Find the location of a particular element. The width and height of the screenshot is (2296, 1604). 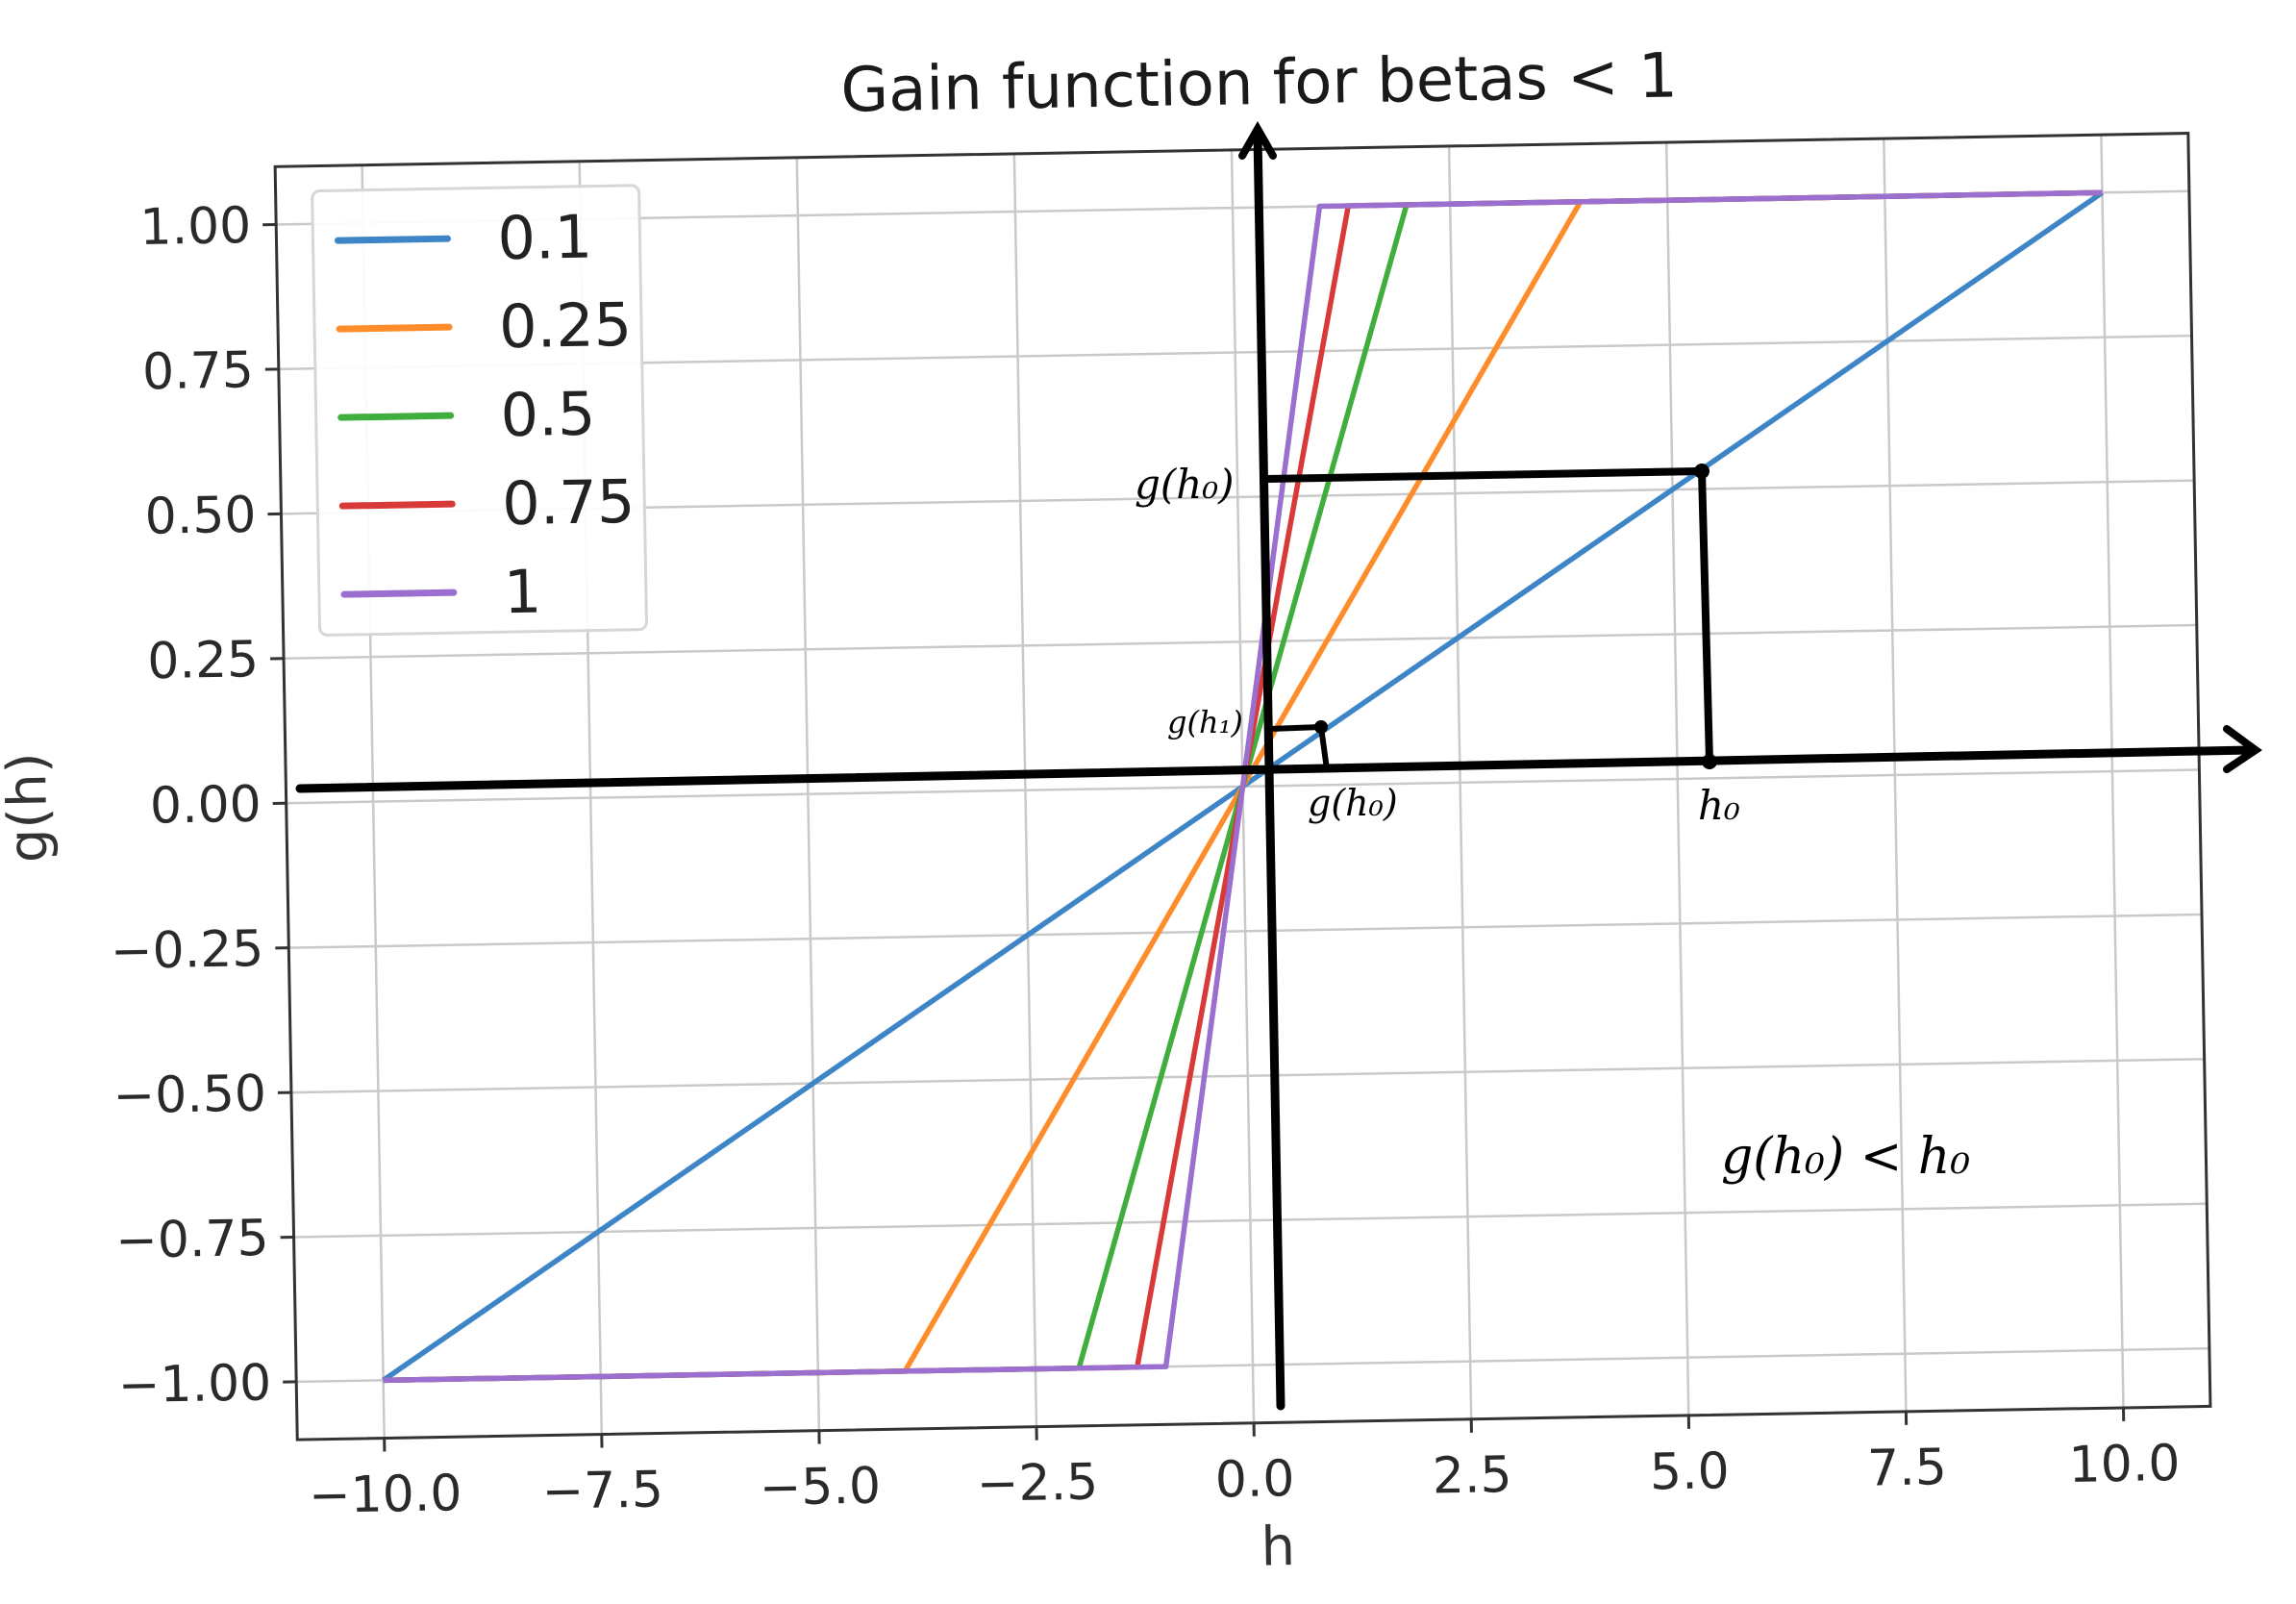

y-axis-label: g(h) is located at coordinates (30, 808).